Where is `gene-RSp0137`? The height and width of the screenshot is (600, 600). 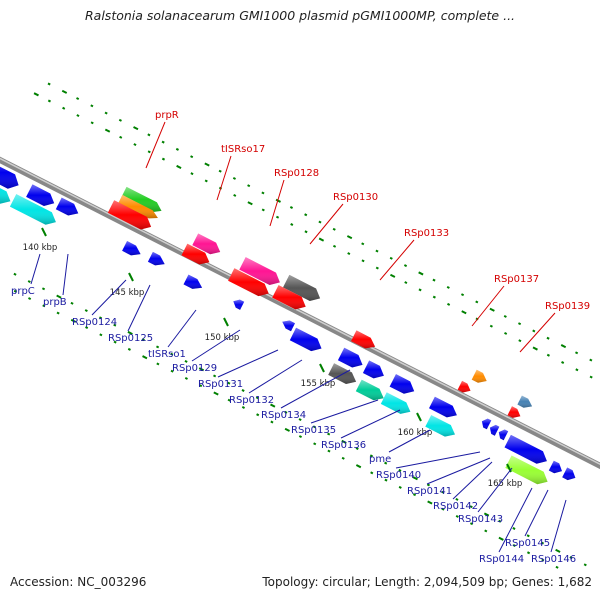 gene-RSp0137 is located at coordinates (479, 376).